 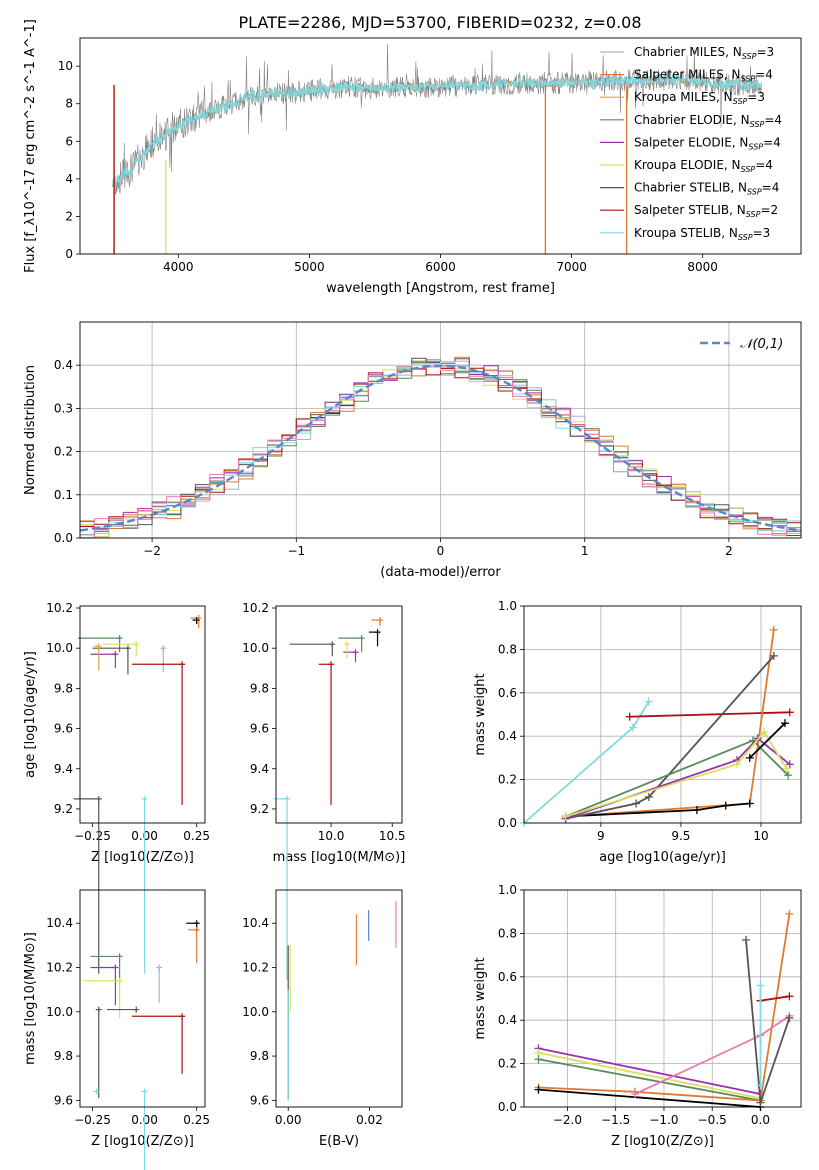 What do you see at coordinates (507, 780) in the screenshot?
I see `weight-age-ytick-label: 0.2` at bounding box center [507, 780].